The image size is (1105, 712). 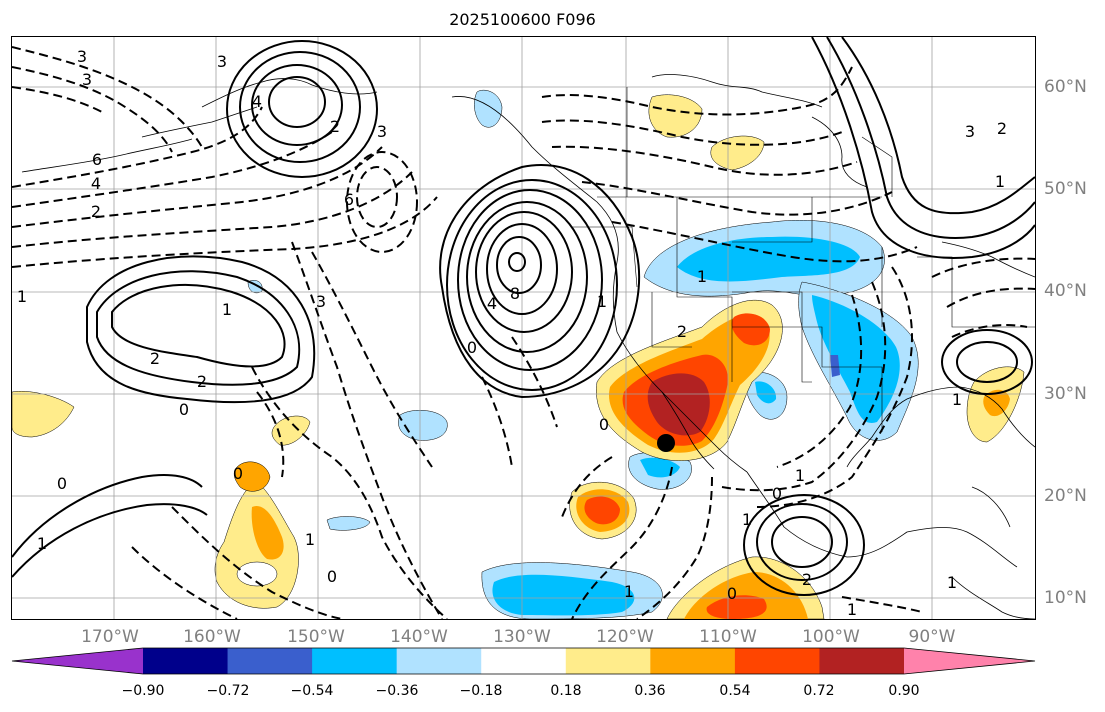 I want to click on contour-label: 8, so click(x=515, y=293).